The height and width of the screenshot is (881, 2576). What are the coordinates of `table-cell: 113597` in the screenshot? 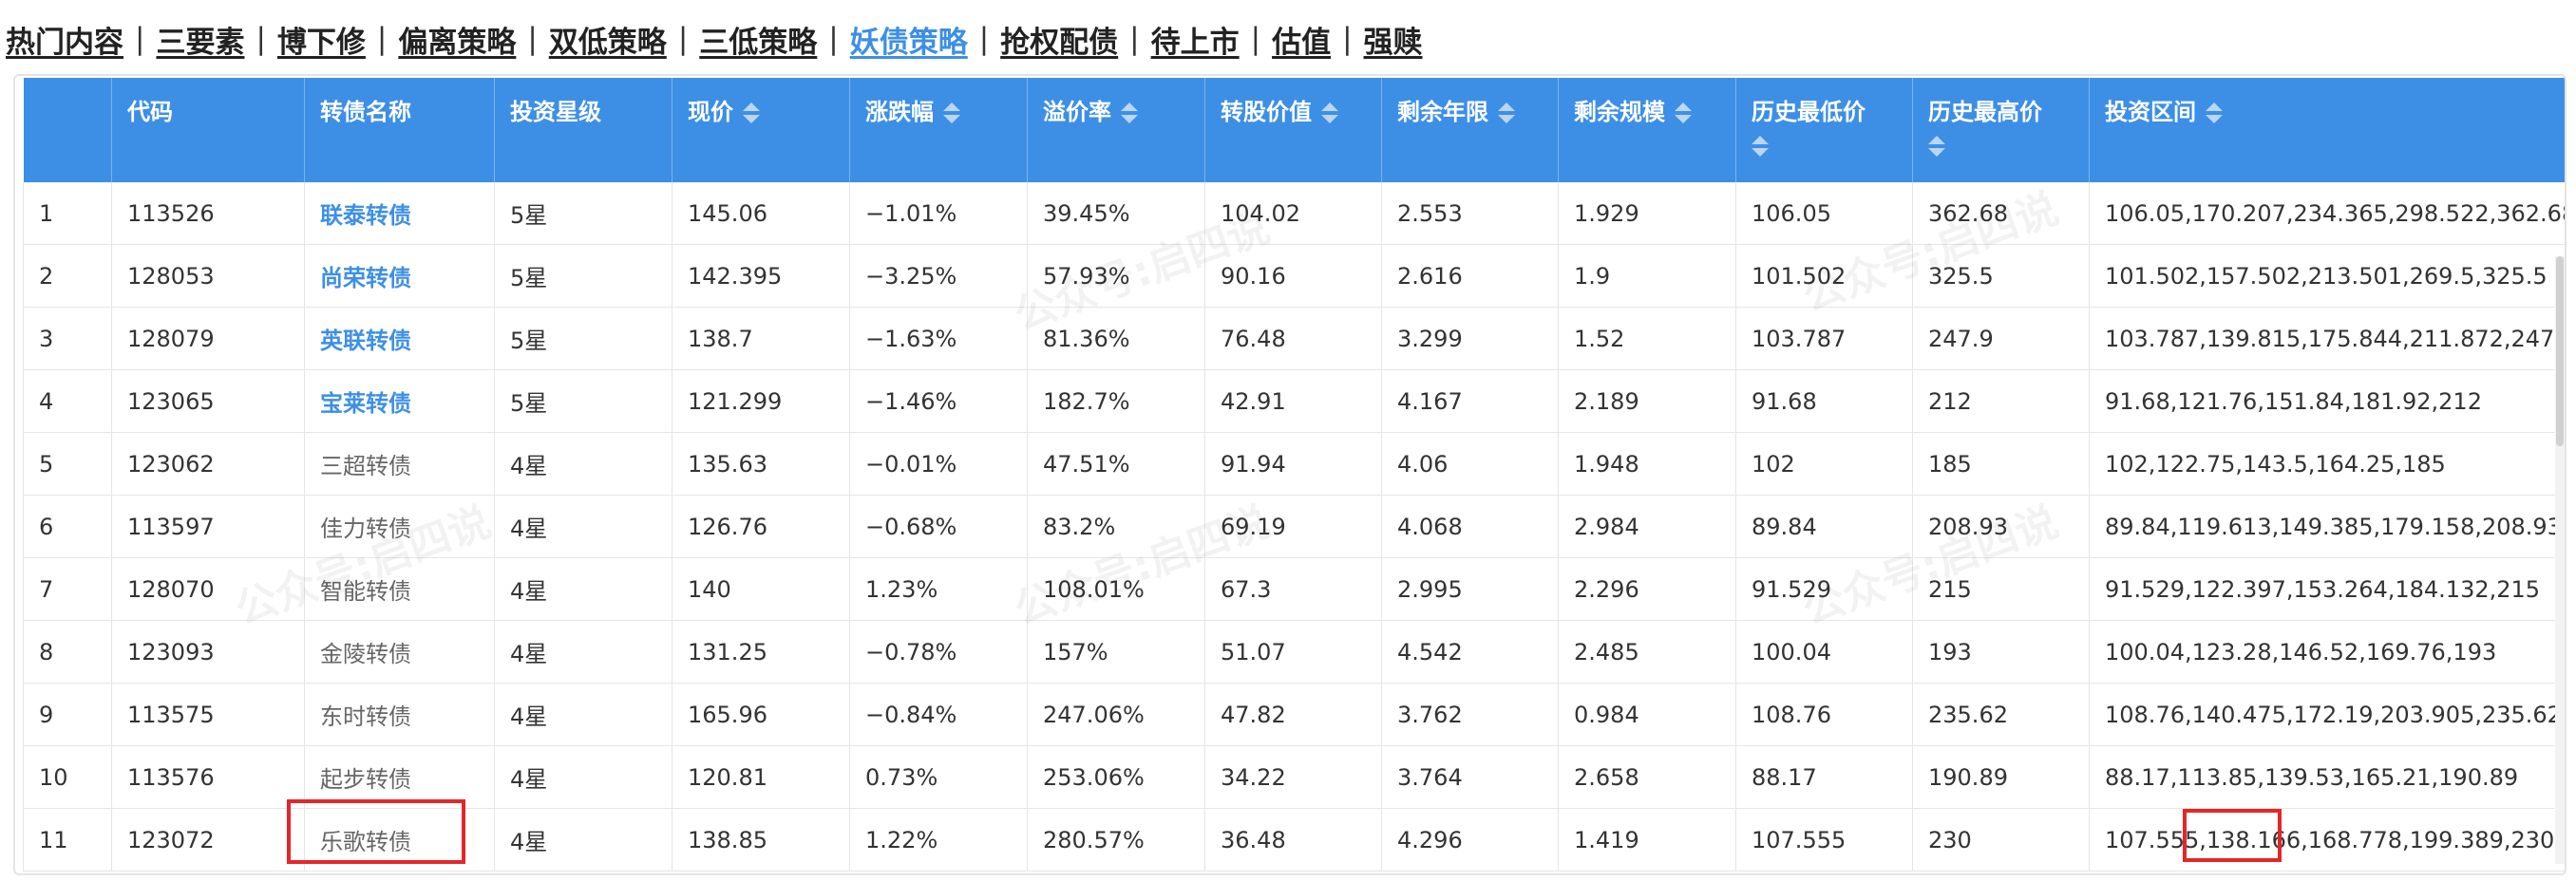 It's located at (208, 526).